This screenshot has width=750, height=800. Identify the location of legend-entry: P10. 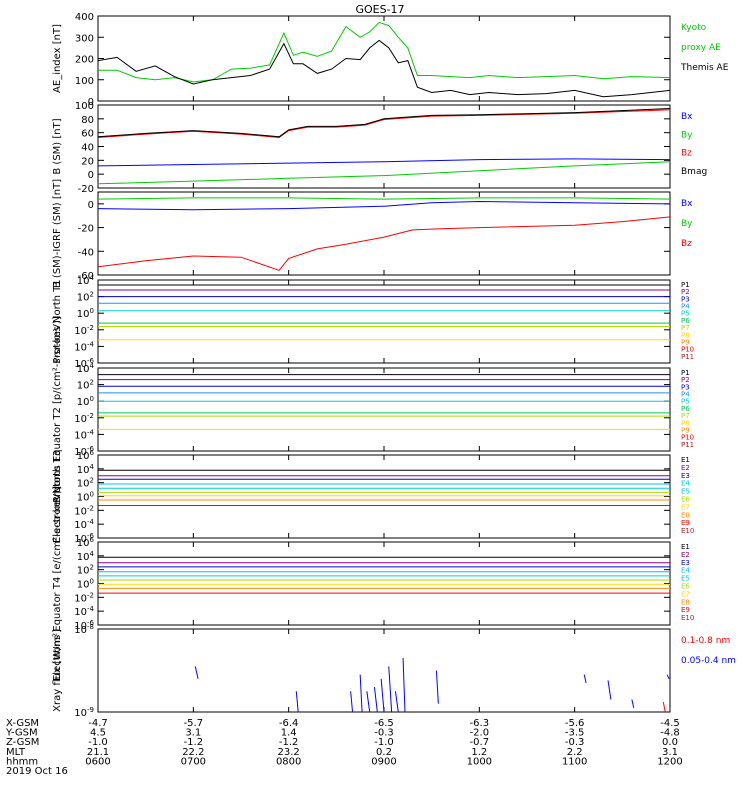
(687, 350).